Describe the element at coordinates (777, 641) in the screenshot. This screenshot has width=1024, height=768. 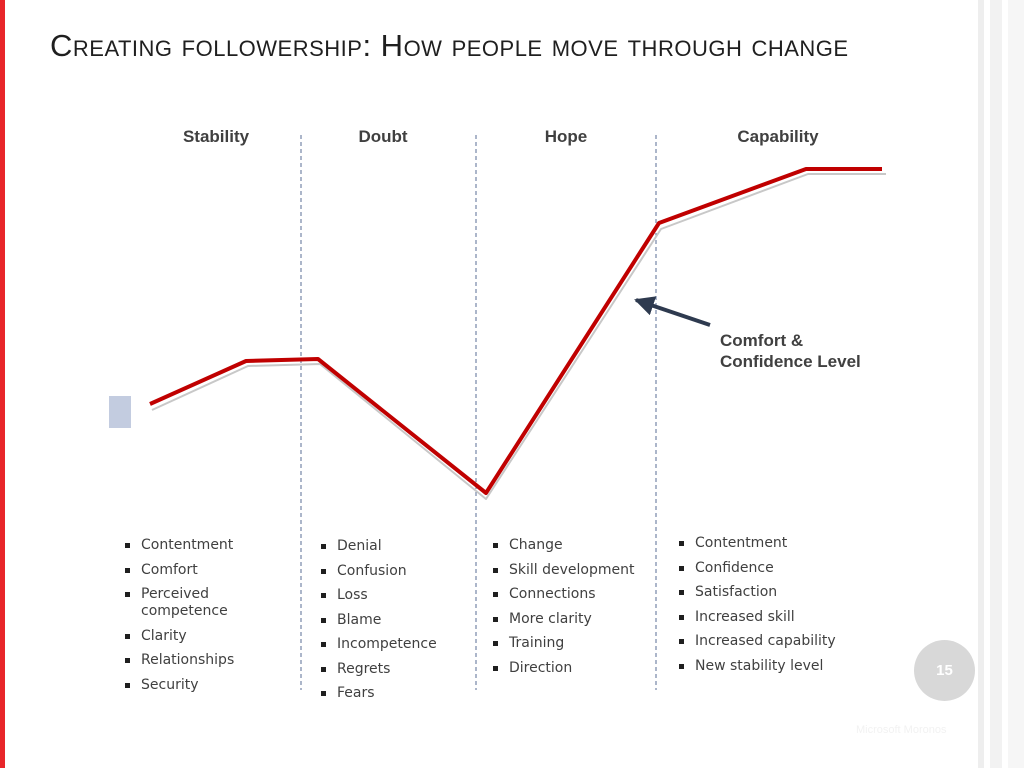
I see `list-item: Increased capability` at that location.